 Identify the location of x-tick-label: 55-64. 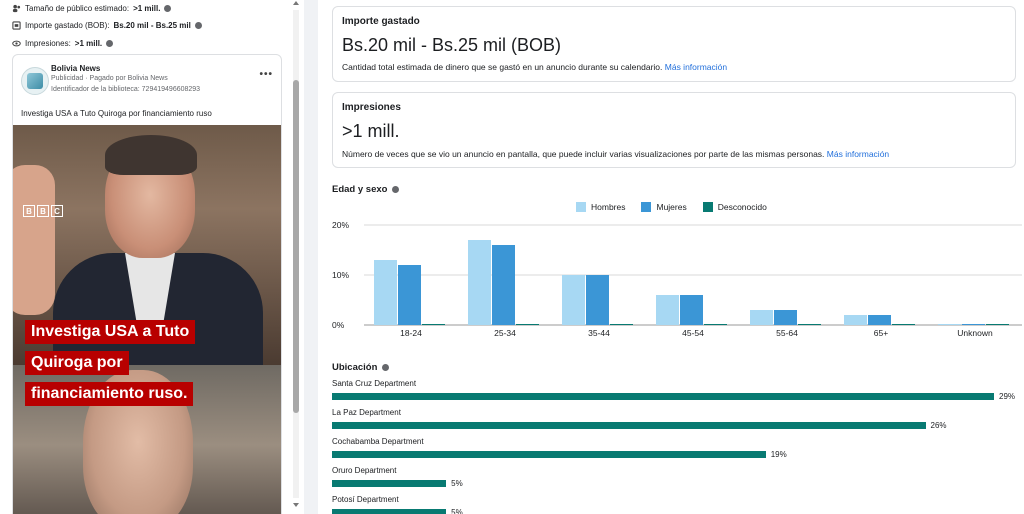
(787, 333).